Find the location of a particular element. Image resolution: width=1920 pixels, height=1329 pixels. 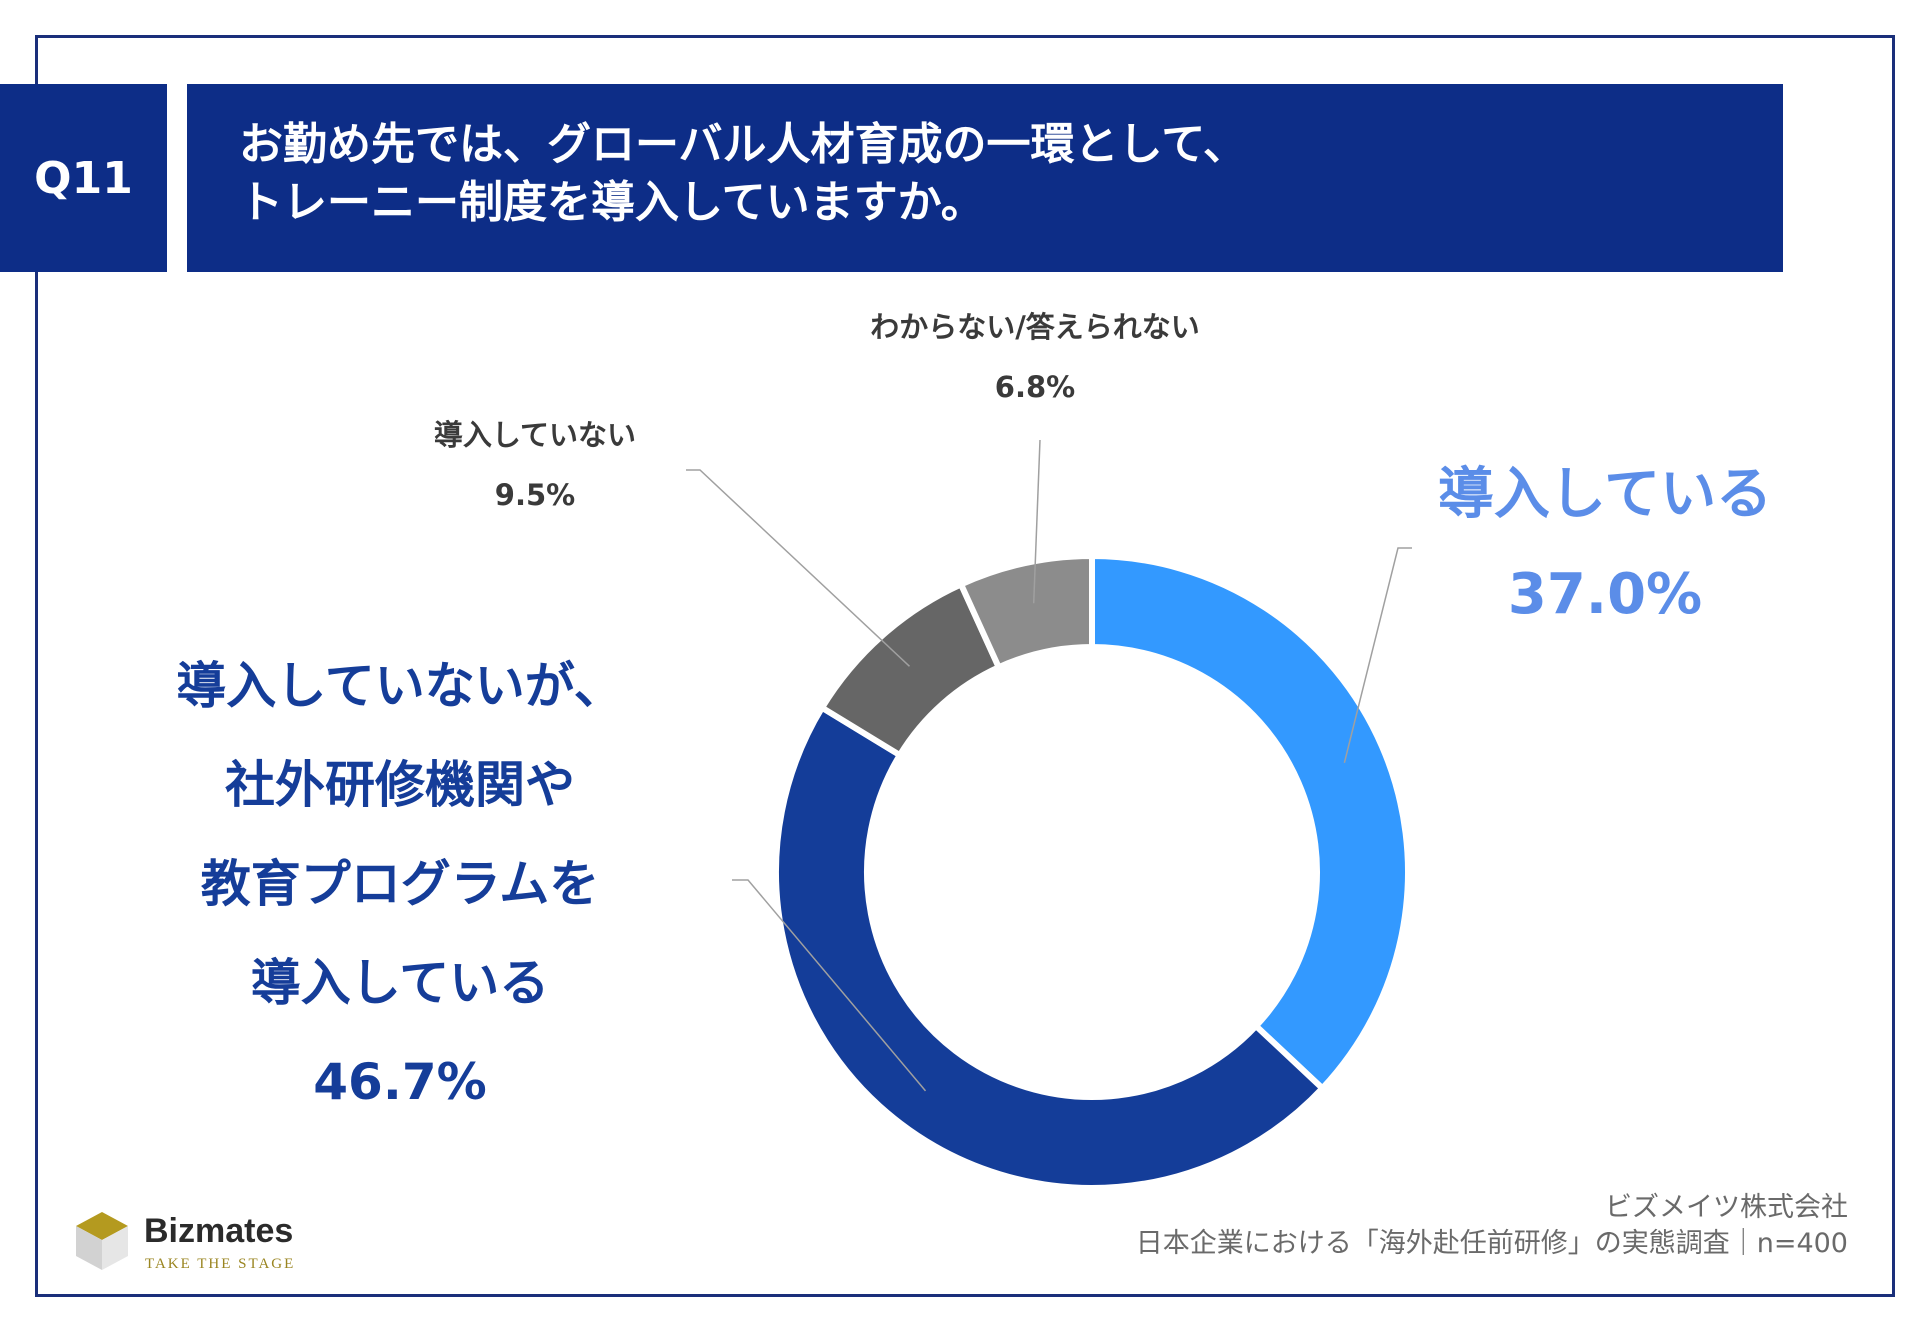

label-not-introduced-category: 導入していない is located at coordinates (535, 435).